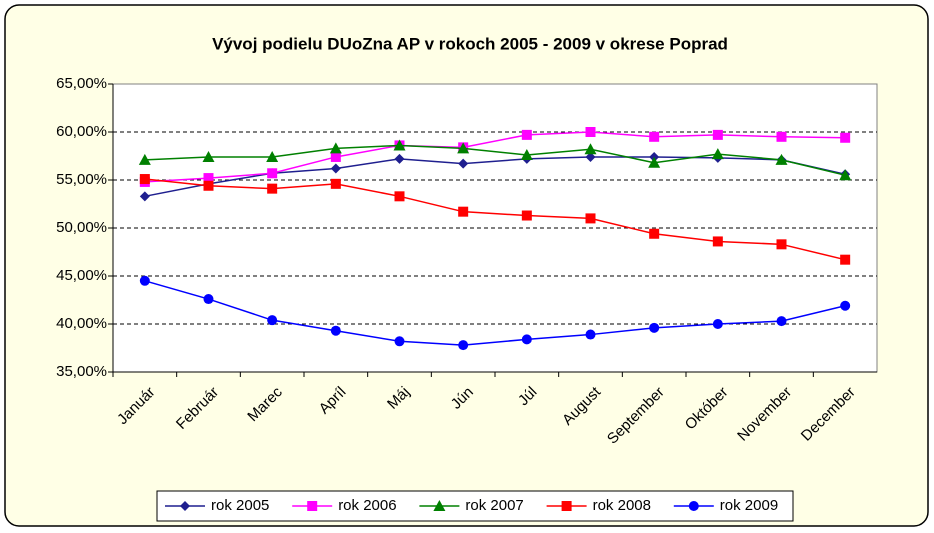 This screenshot has width=934, height=533. Describe the element at coordinates (367, 505) in the screenshot. I see `legend-label: rok 2006` at that location.